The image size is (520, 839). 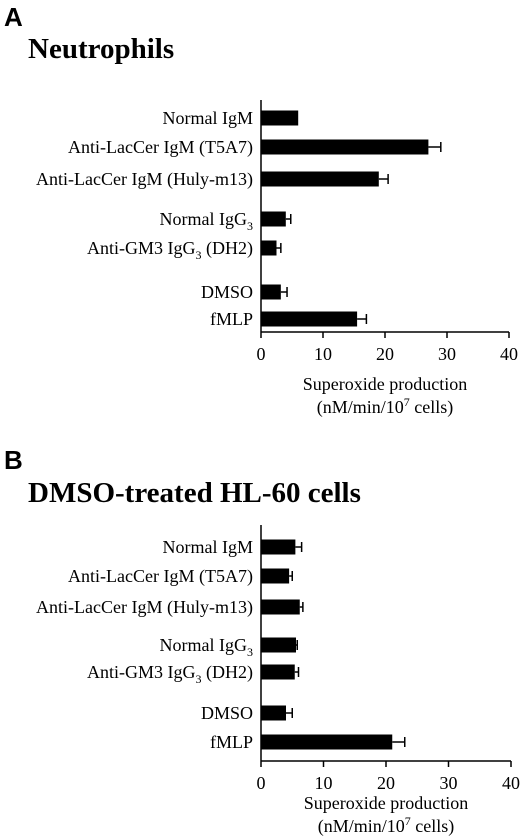 I want to click on chart-title: Neutrophils, so click(x=101, y=49).